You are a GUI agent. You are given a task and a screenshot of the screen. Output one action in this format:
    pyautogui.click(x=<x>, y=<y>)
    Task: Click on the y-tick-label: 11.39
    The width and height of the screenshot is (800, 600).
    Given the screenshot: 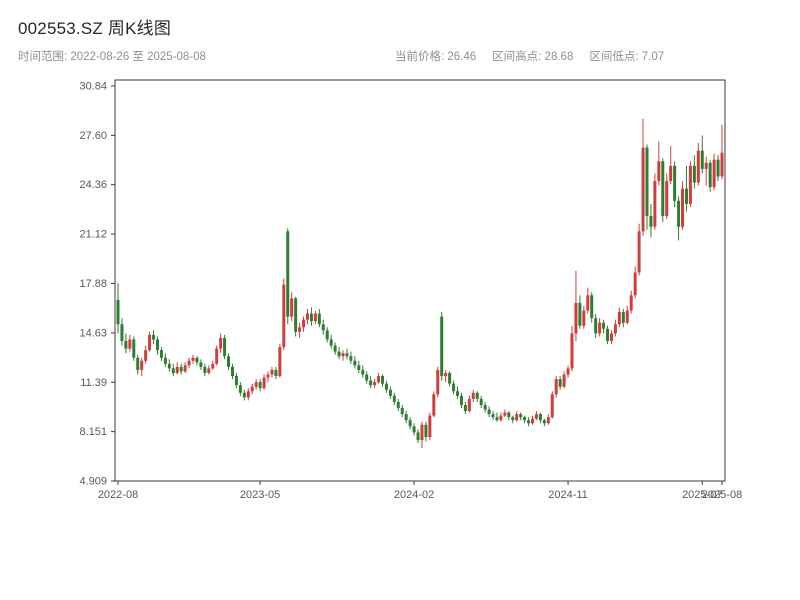 What is the action you would take?
    pyautogui.click(x=93, y=383)
    